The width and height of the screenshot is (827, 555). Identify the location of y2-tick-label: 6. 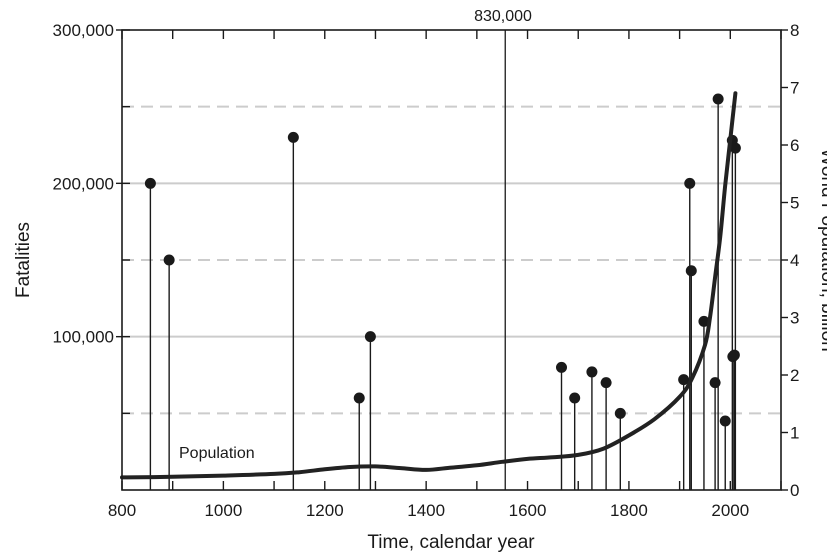
(794, 145).